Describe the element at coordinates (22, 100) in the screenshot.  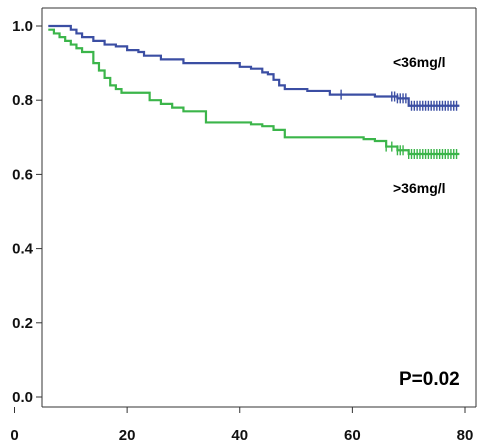
I see `y-tick-label: 0.8` at that location.